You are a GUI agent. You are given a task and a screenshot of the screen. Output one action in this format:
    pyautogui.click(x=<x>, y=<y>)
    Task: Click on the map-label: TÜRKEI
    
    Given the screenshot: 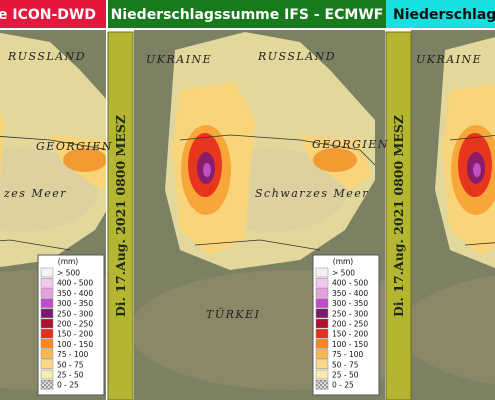 What is the action you would take?
    pyautogui.click(x=233, y=314)
    